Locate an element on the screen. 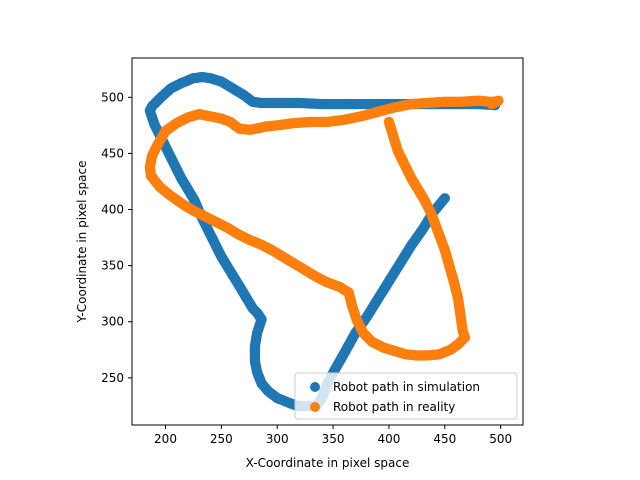 The height and width of the screenshot is (480, 640). x-axis-ticks: 200 250 300 350 400 450 500 is located at coordinates (333, 435).